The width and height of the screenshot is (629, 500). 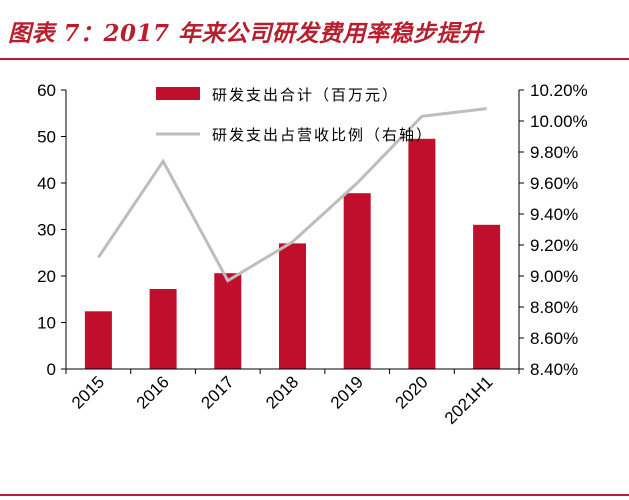 I want to click on legend: 研发支出合计（百万元） 研发支出占营收比例（右轴）, so click(x=294, y=115).